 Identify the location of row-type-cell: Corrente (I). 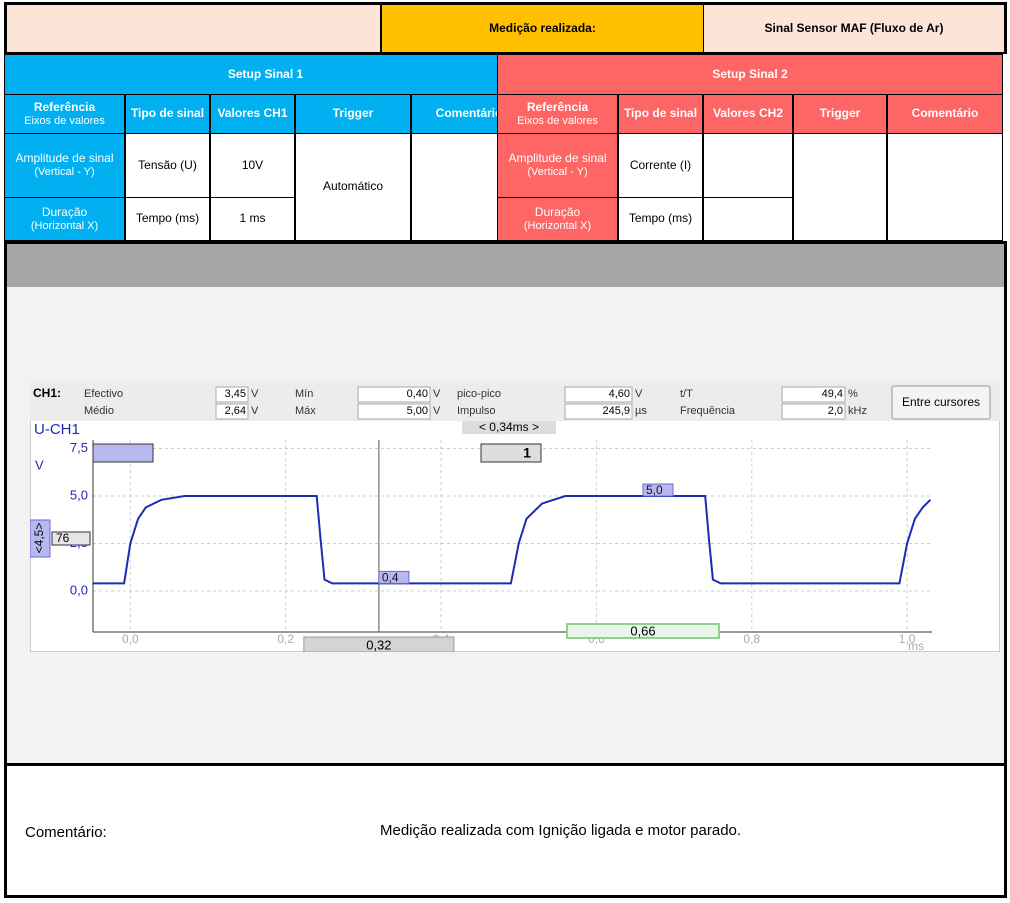
(660, 165).